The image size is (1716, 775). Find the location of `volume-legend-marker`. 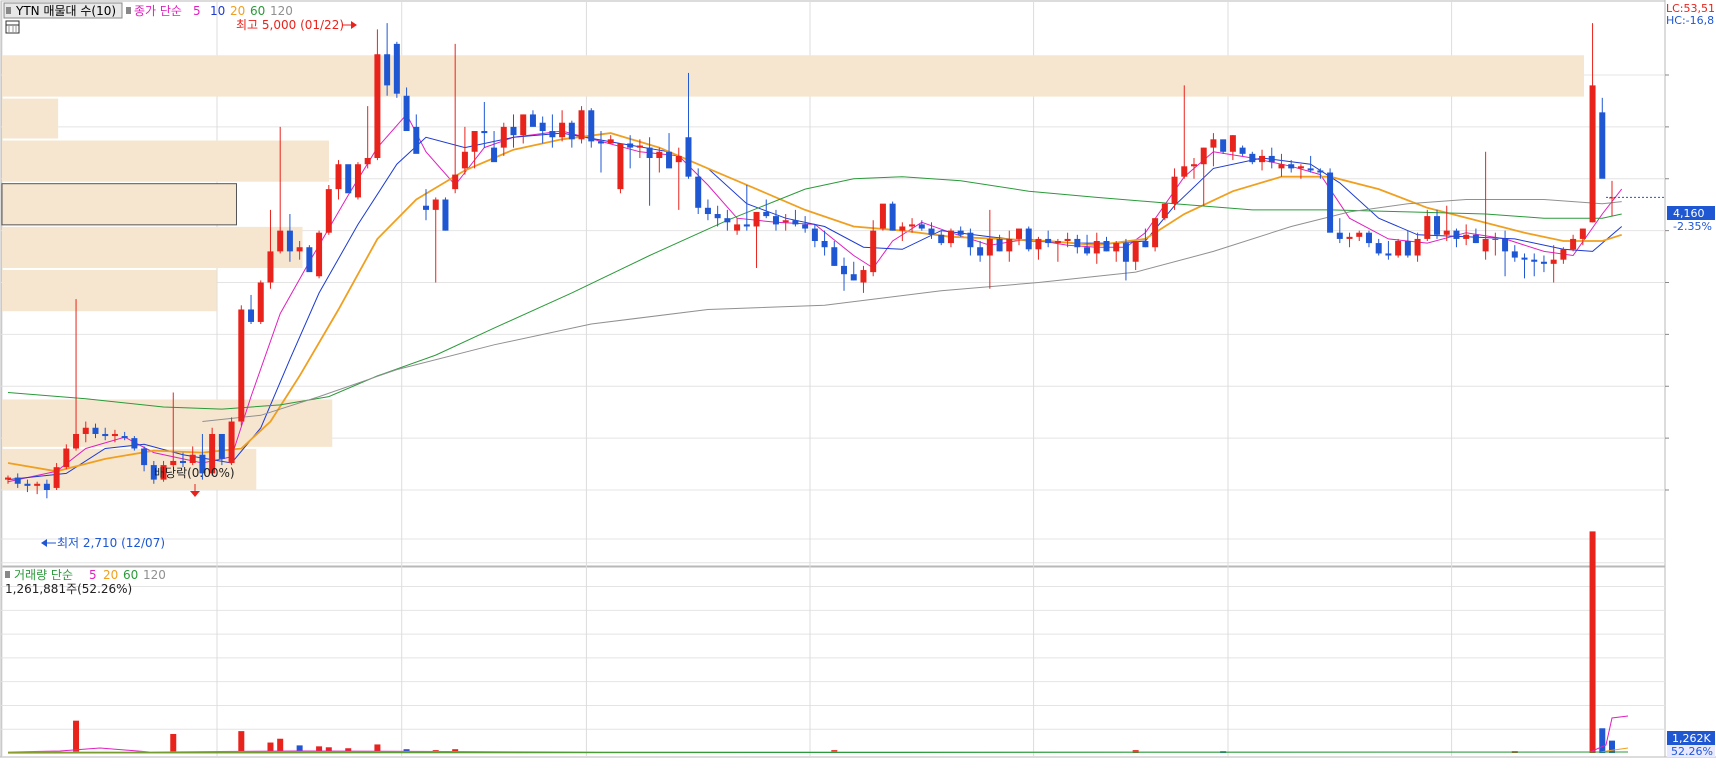

volume-legend-marker is located at coordinates (7, 574).